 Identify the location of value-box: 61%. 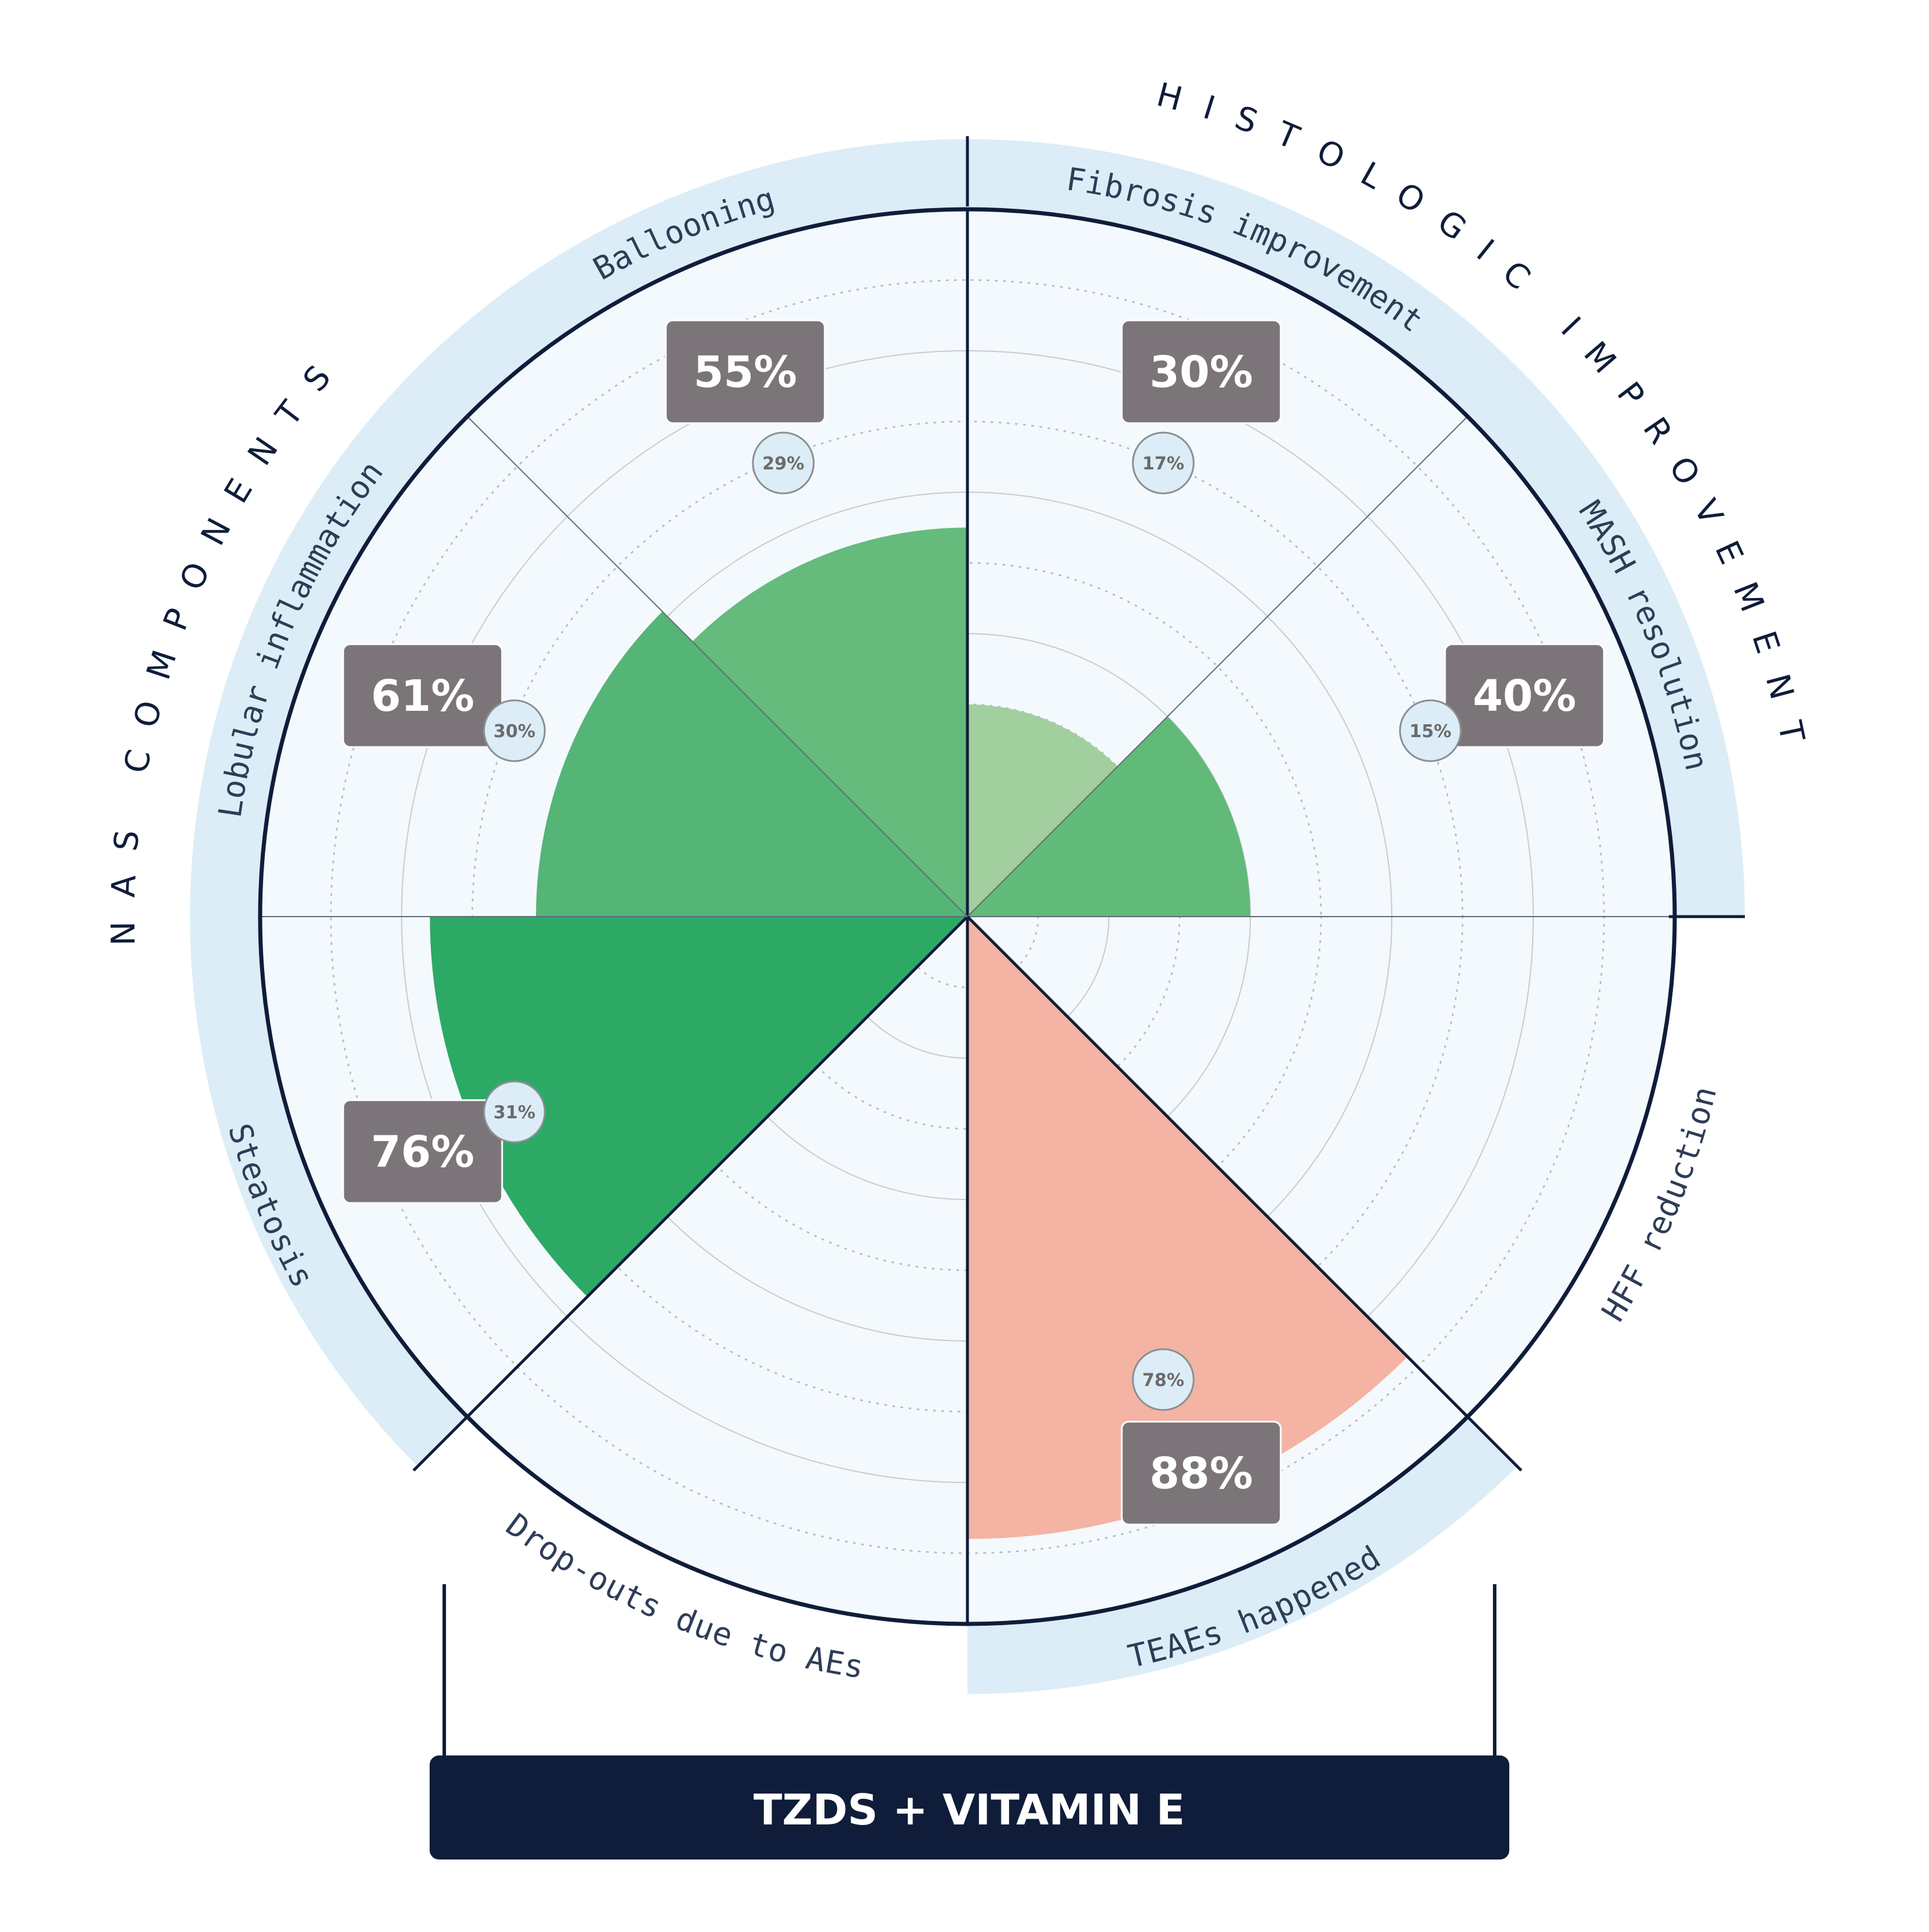
(422, 696).